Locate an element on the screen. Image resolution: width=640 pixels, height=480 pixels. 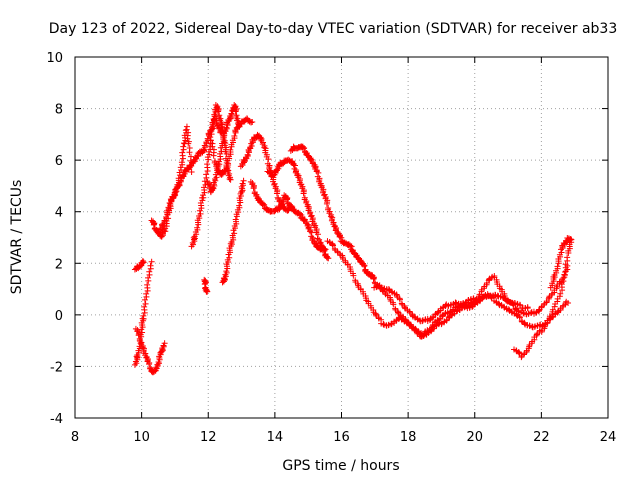
series-I is located at coordinates (233, 231).